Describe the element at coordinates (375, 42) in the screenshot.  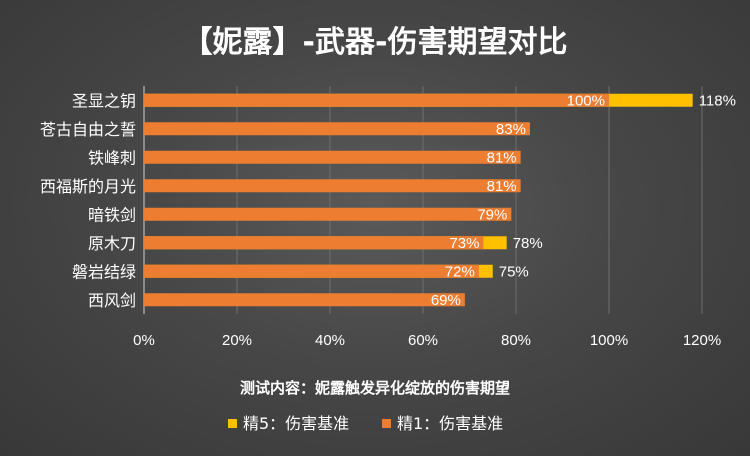
I see `chart-title: 【妮露】-武器-伤害期望对比` at that location.